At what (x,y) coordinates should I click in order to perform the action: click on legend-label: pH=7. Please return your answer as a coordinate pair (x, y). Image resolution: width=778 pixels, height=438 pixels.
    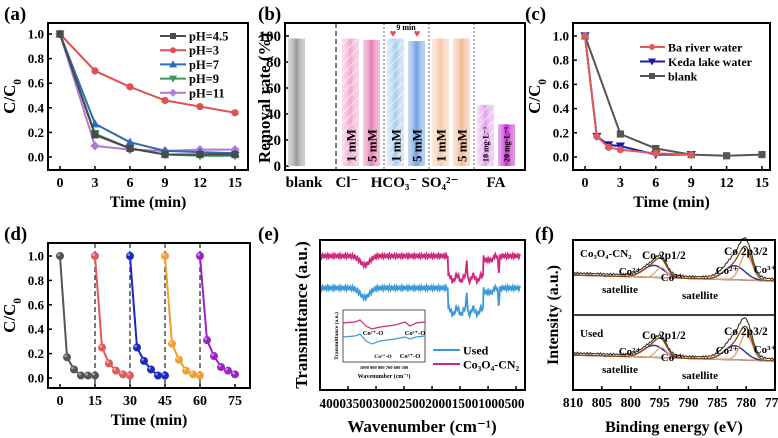
    Looking at the image, I should click on (204, 65).